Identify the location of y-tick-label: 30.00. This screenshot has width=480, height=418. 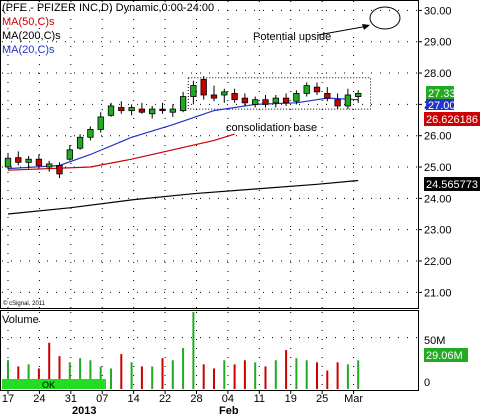
(438, 11).